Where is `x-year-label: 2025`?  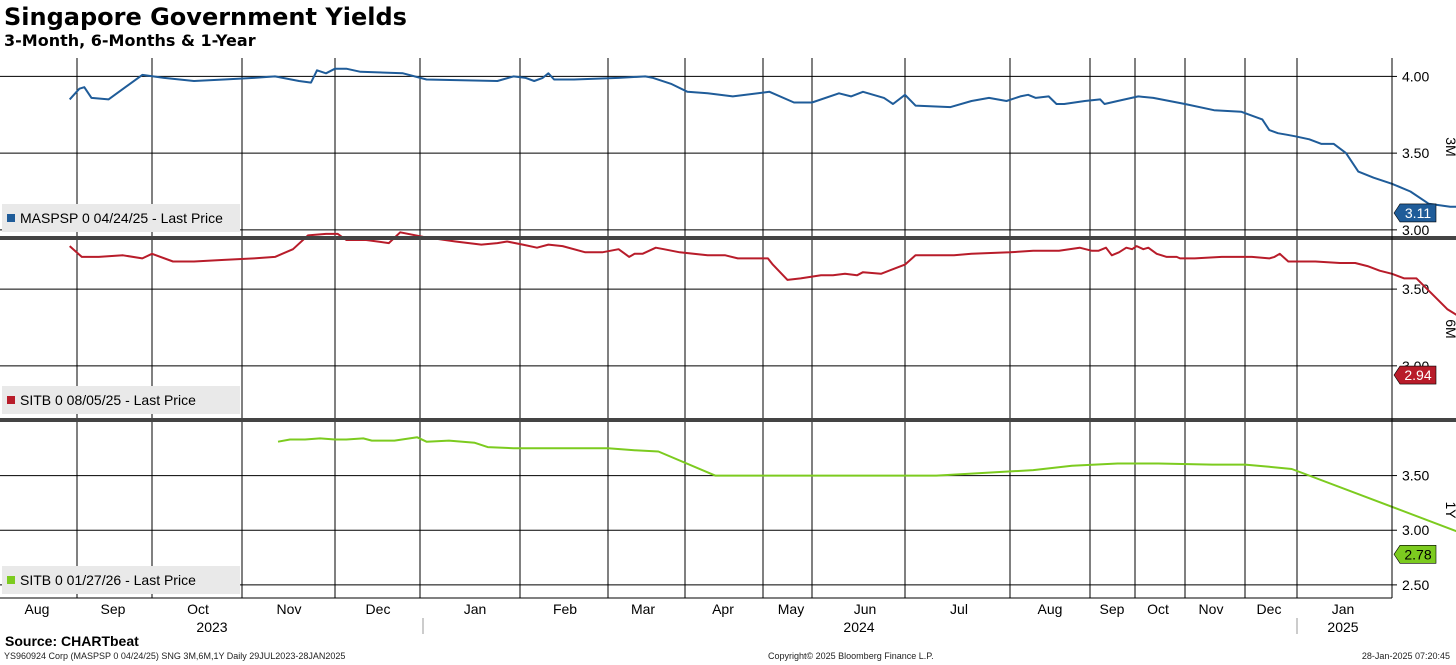
x-year-label: 2025 is located at coordinates (1342, 627).